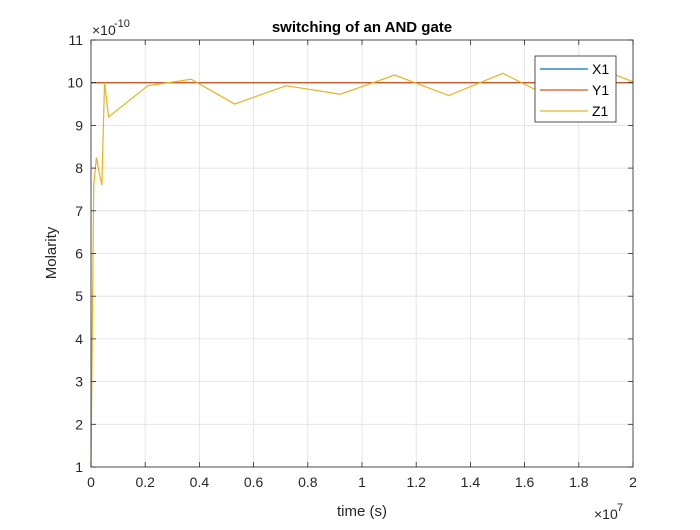 This screenshot has height=530, width=700. I want to click on y-tick-label: 11, so click(75, 40).